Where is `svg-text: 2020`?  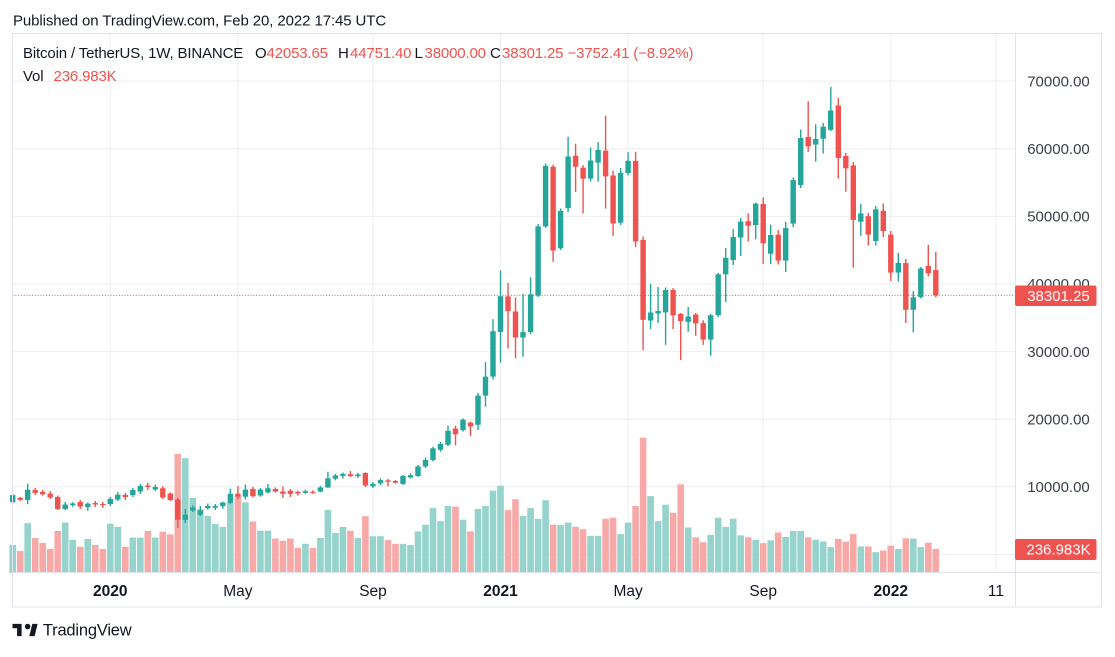
svg-text: 2020 is located at coordinates (110, 591).